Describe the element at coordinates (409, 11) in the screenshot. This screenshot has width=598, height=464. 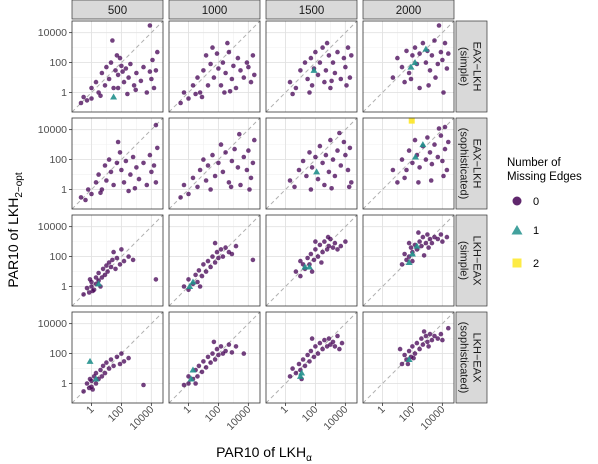
I see `facet-strip-column-label: 2000` at that location.